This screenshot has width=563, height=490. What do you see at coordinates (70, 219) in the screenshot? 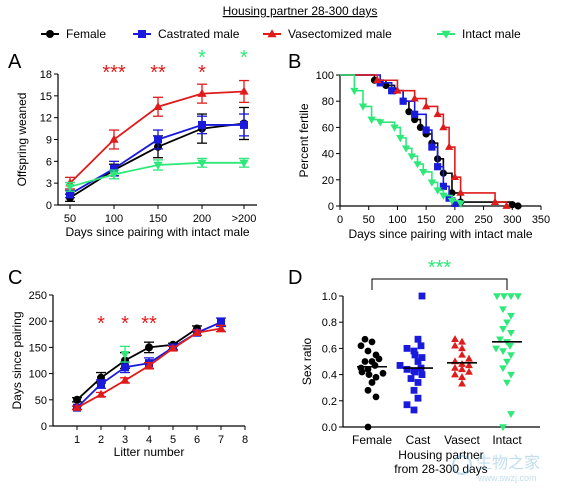
I see `x-tick-label: 50` at bounding box center [70, 219].